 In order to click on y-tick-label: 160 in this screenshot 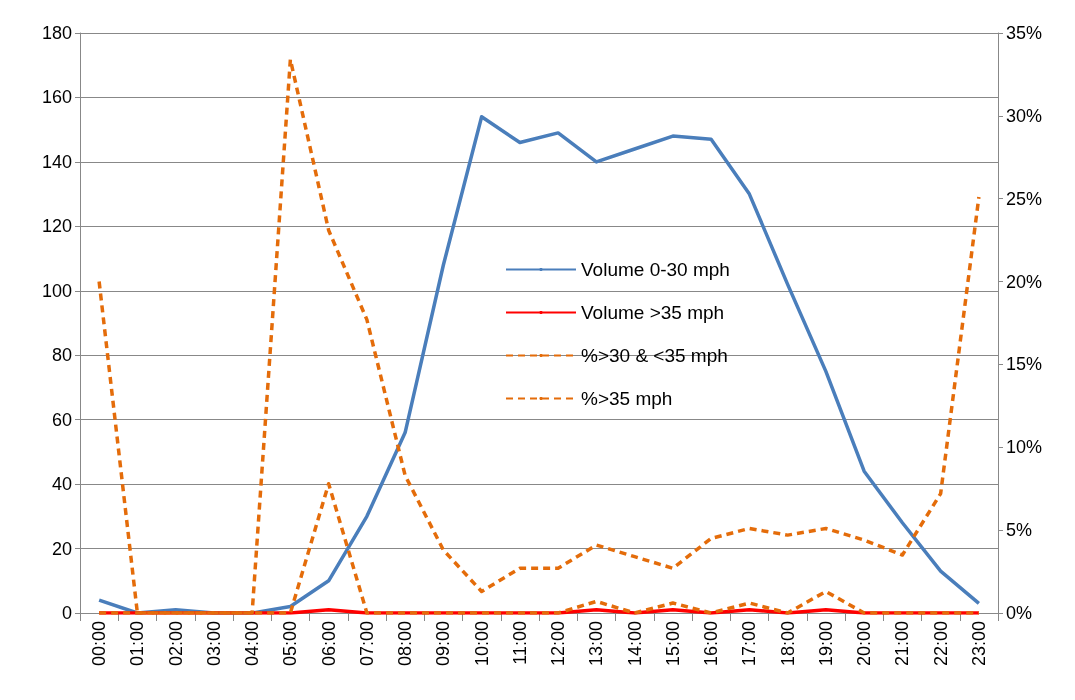, I will do `click(56, 97)`.